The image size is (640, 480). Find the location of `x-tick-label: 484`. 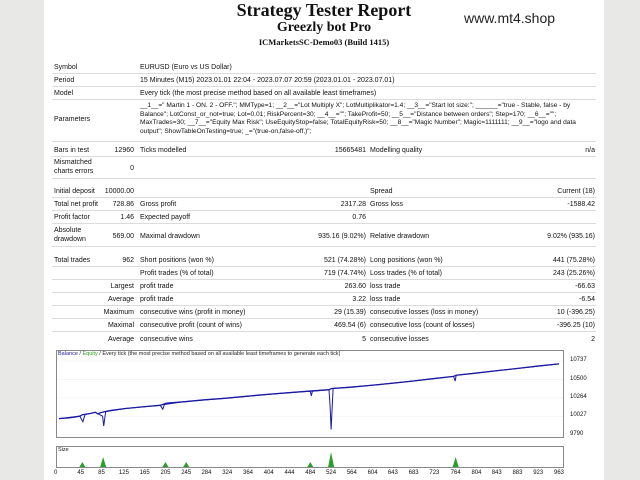

x-tick-label: 484 is located at coordinates (310, 473).